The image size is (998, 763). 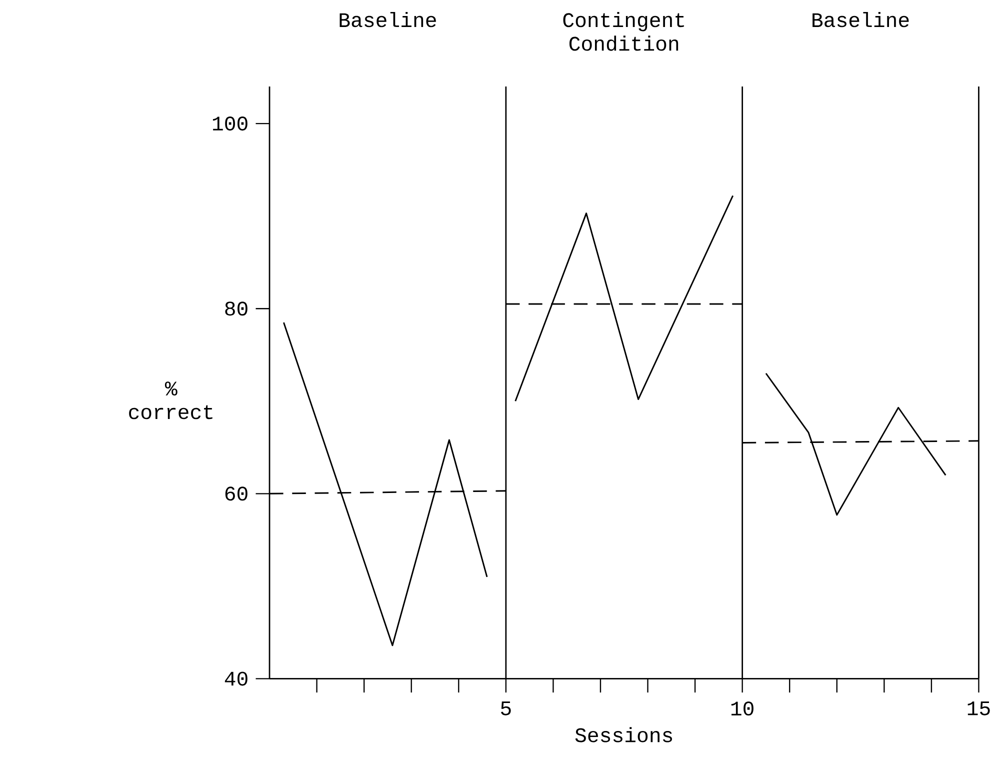 I want to click on y-tick-label: 100, so click(x=230, y=123).